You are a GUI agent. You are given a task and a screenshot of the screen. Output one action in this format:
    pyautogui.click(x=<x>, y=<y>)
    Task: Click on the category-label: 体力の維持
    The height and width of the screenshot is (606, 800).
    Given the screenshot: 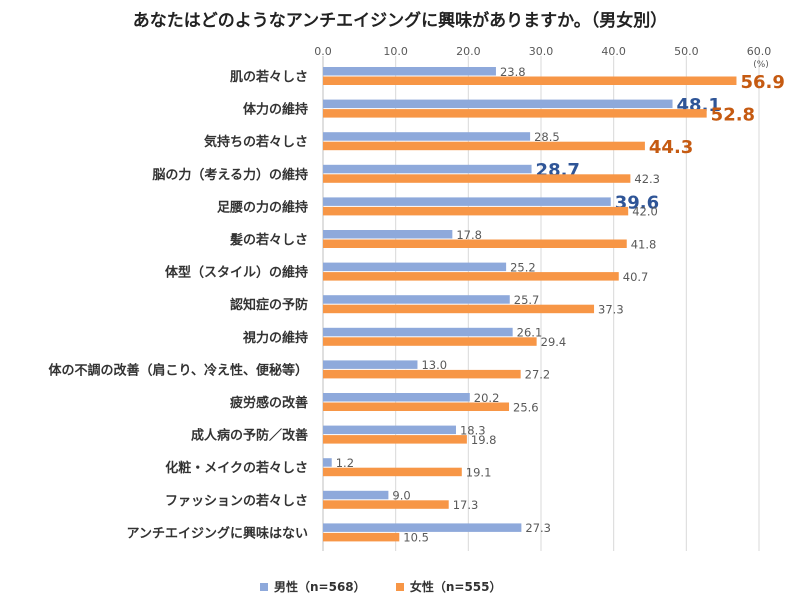 What is the action you would take?
    pyautogui.click(x=275, y=110)
    